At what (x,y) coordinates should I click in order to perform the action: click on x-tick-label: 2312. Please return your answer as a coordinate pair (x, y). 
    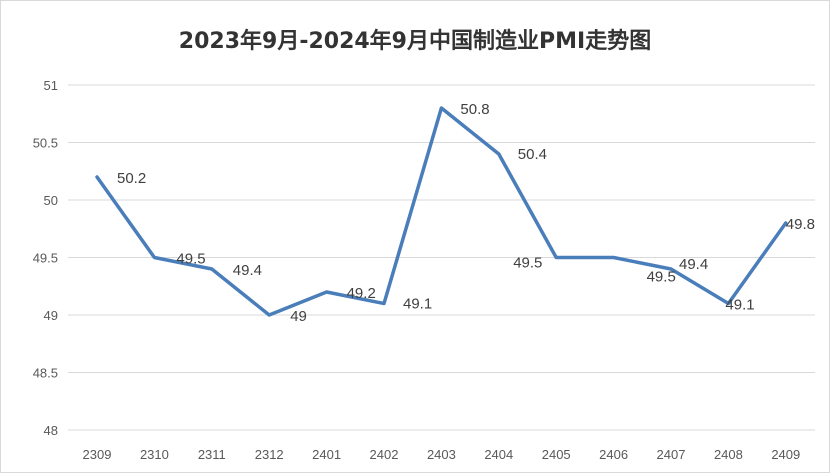
    Looking at the image, I should click on (269, 454).